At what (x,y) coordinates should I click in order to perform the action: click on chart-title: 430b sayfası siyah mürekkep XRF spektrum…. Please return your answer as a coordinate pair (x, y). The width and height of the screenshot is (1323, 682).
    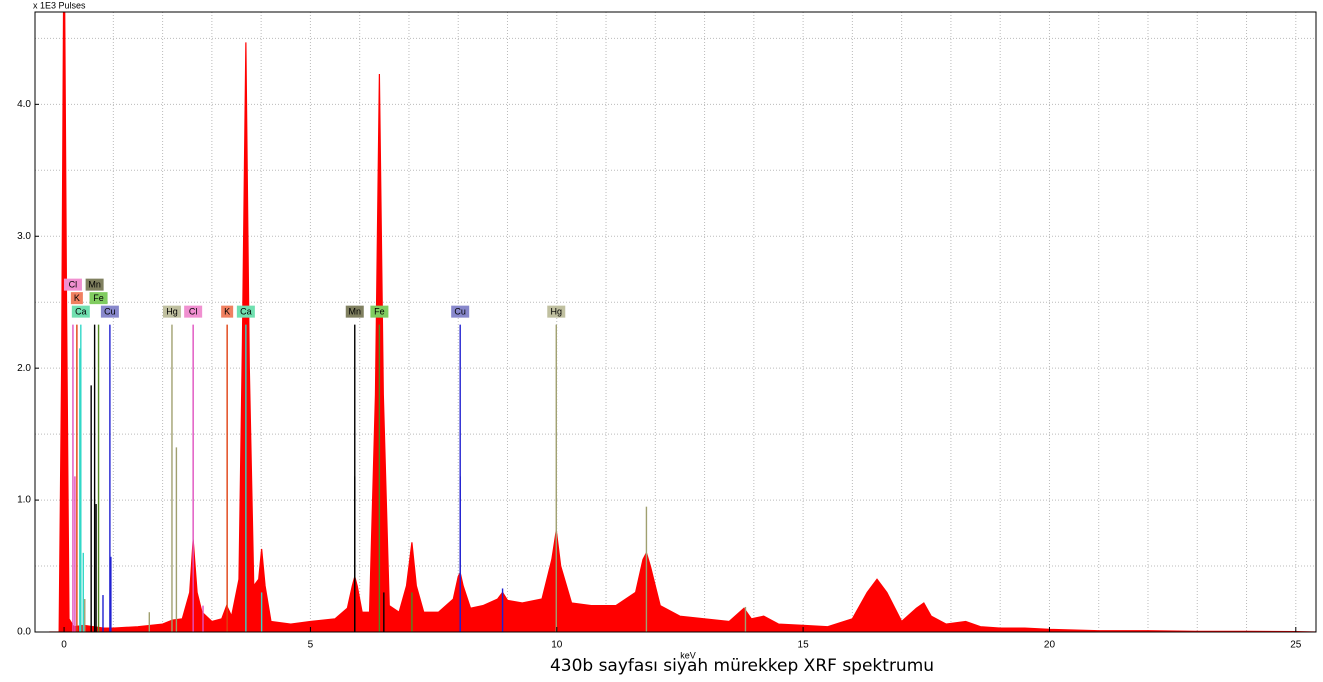
    Looking at the image, I should click on (742, 666).